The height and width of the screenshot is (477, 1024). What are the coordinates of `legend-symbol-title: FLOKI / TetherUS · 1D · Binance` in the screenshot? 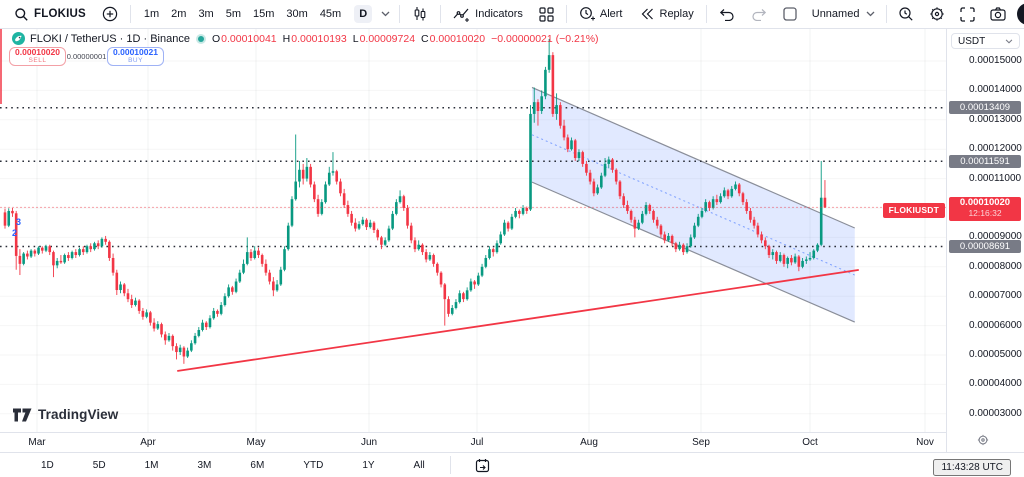 It's located at (110, 38).